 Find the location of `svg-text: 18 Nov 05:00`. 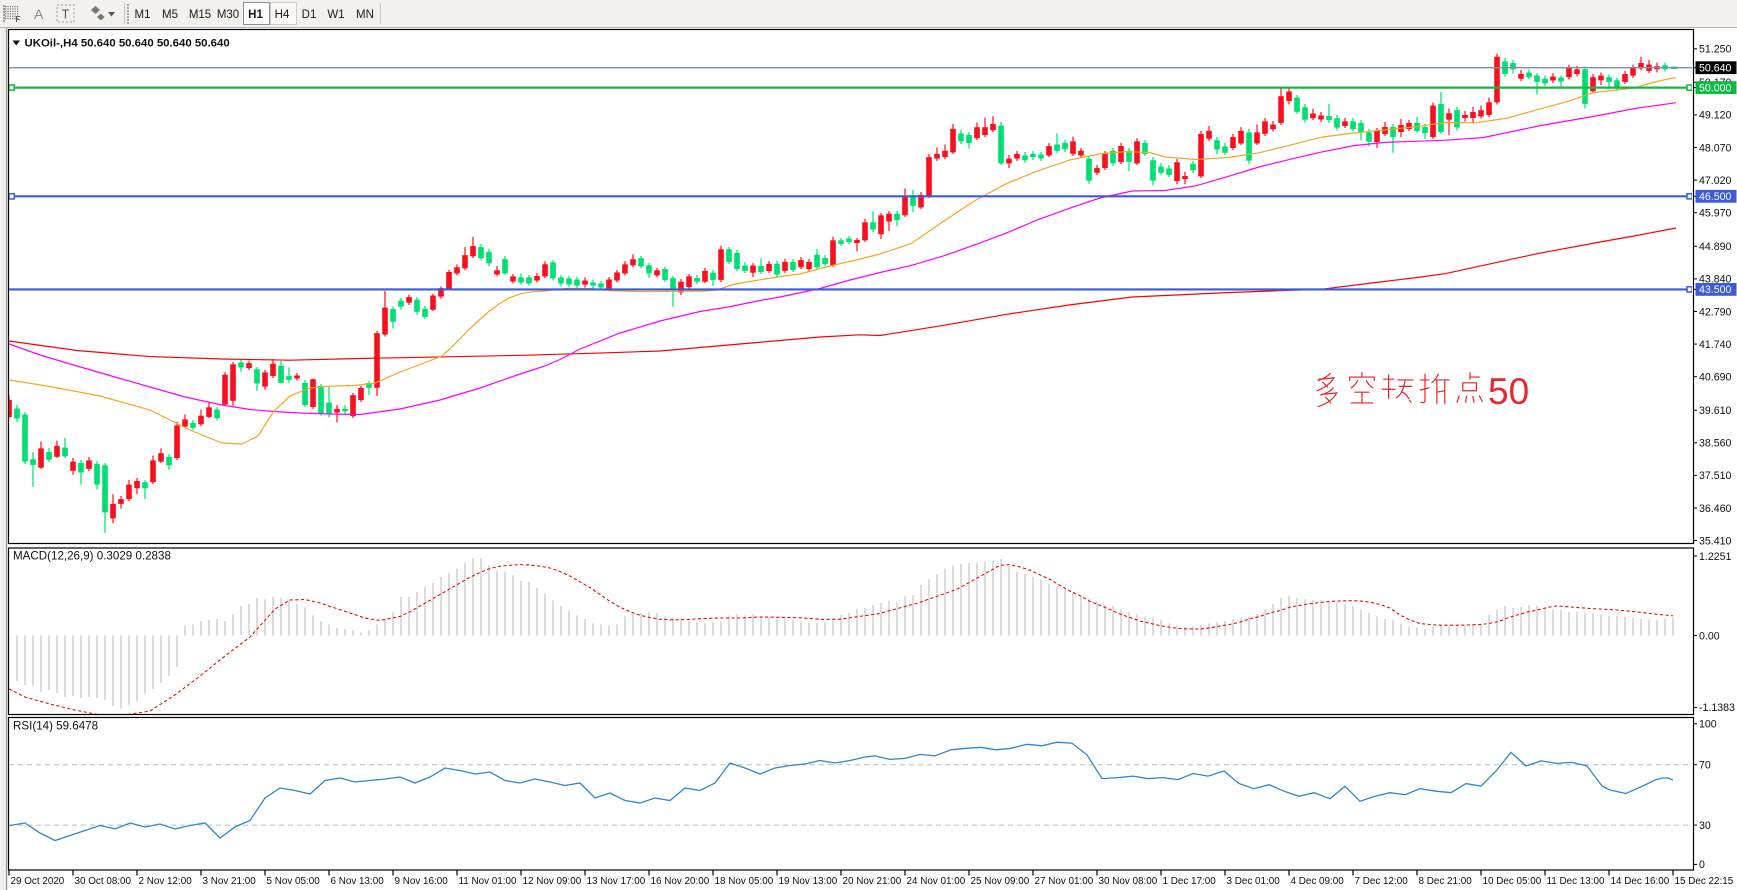

svg-text: 18 Nov 05:00 is located at coordinates (744, 881).